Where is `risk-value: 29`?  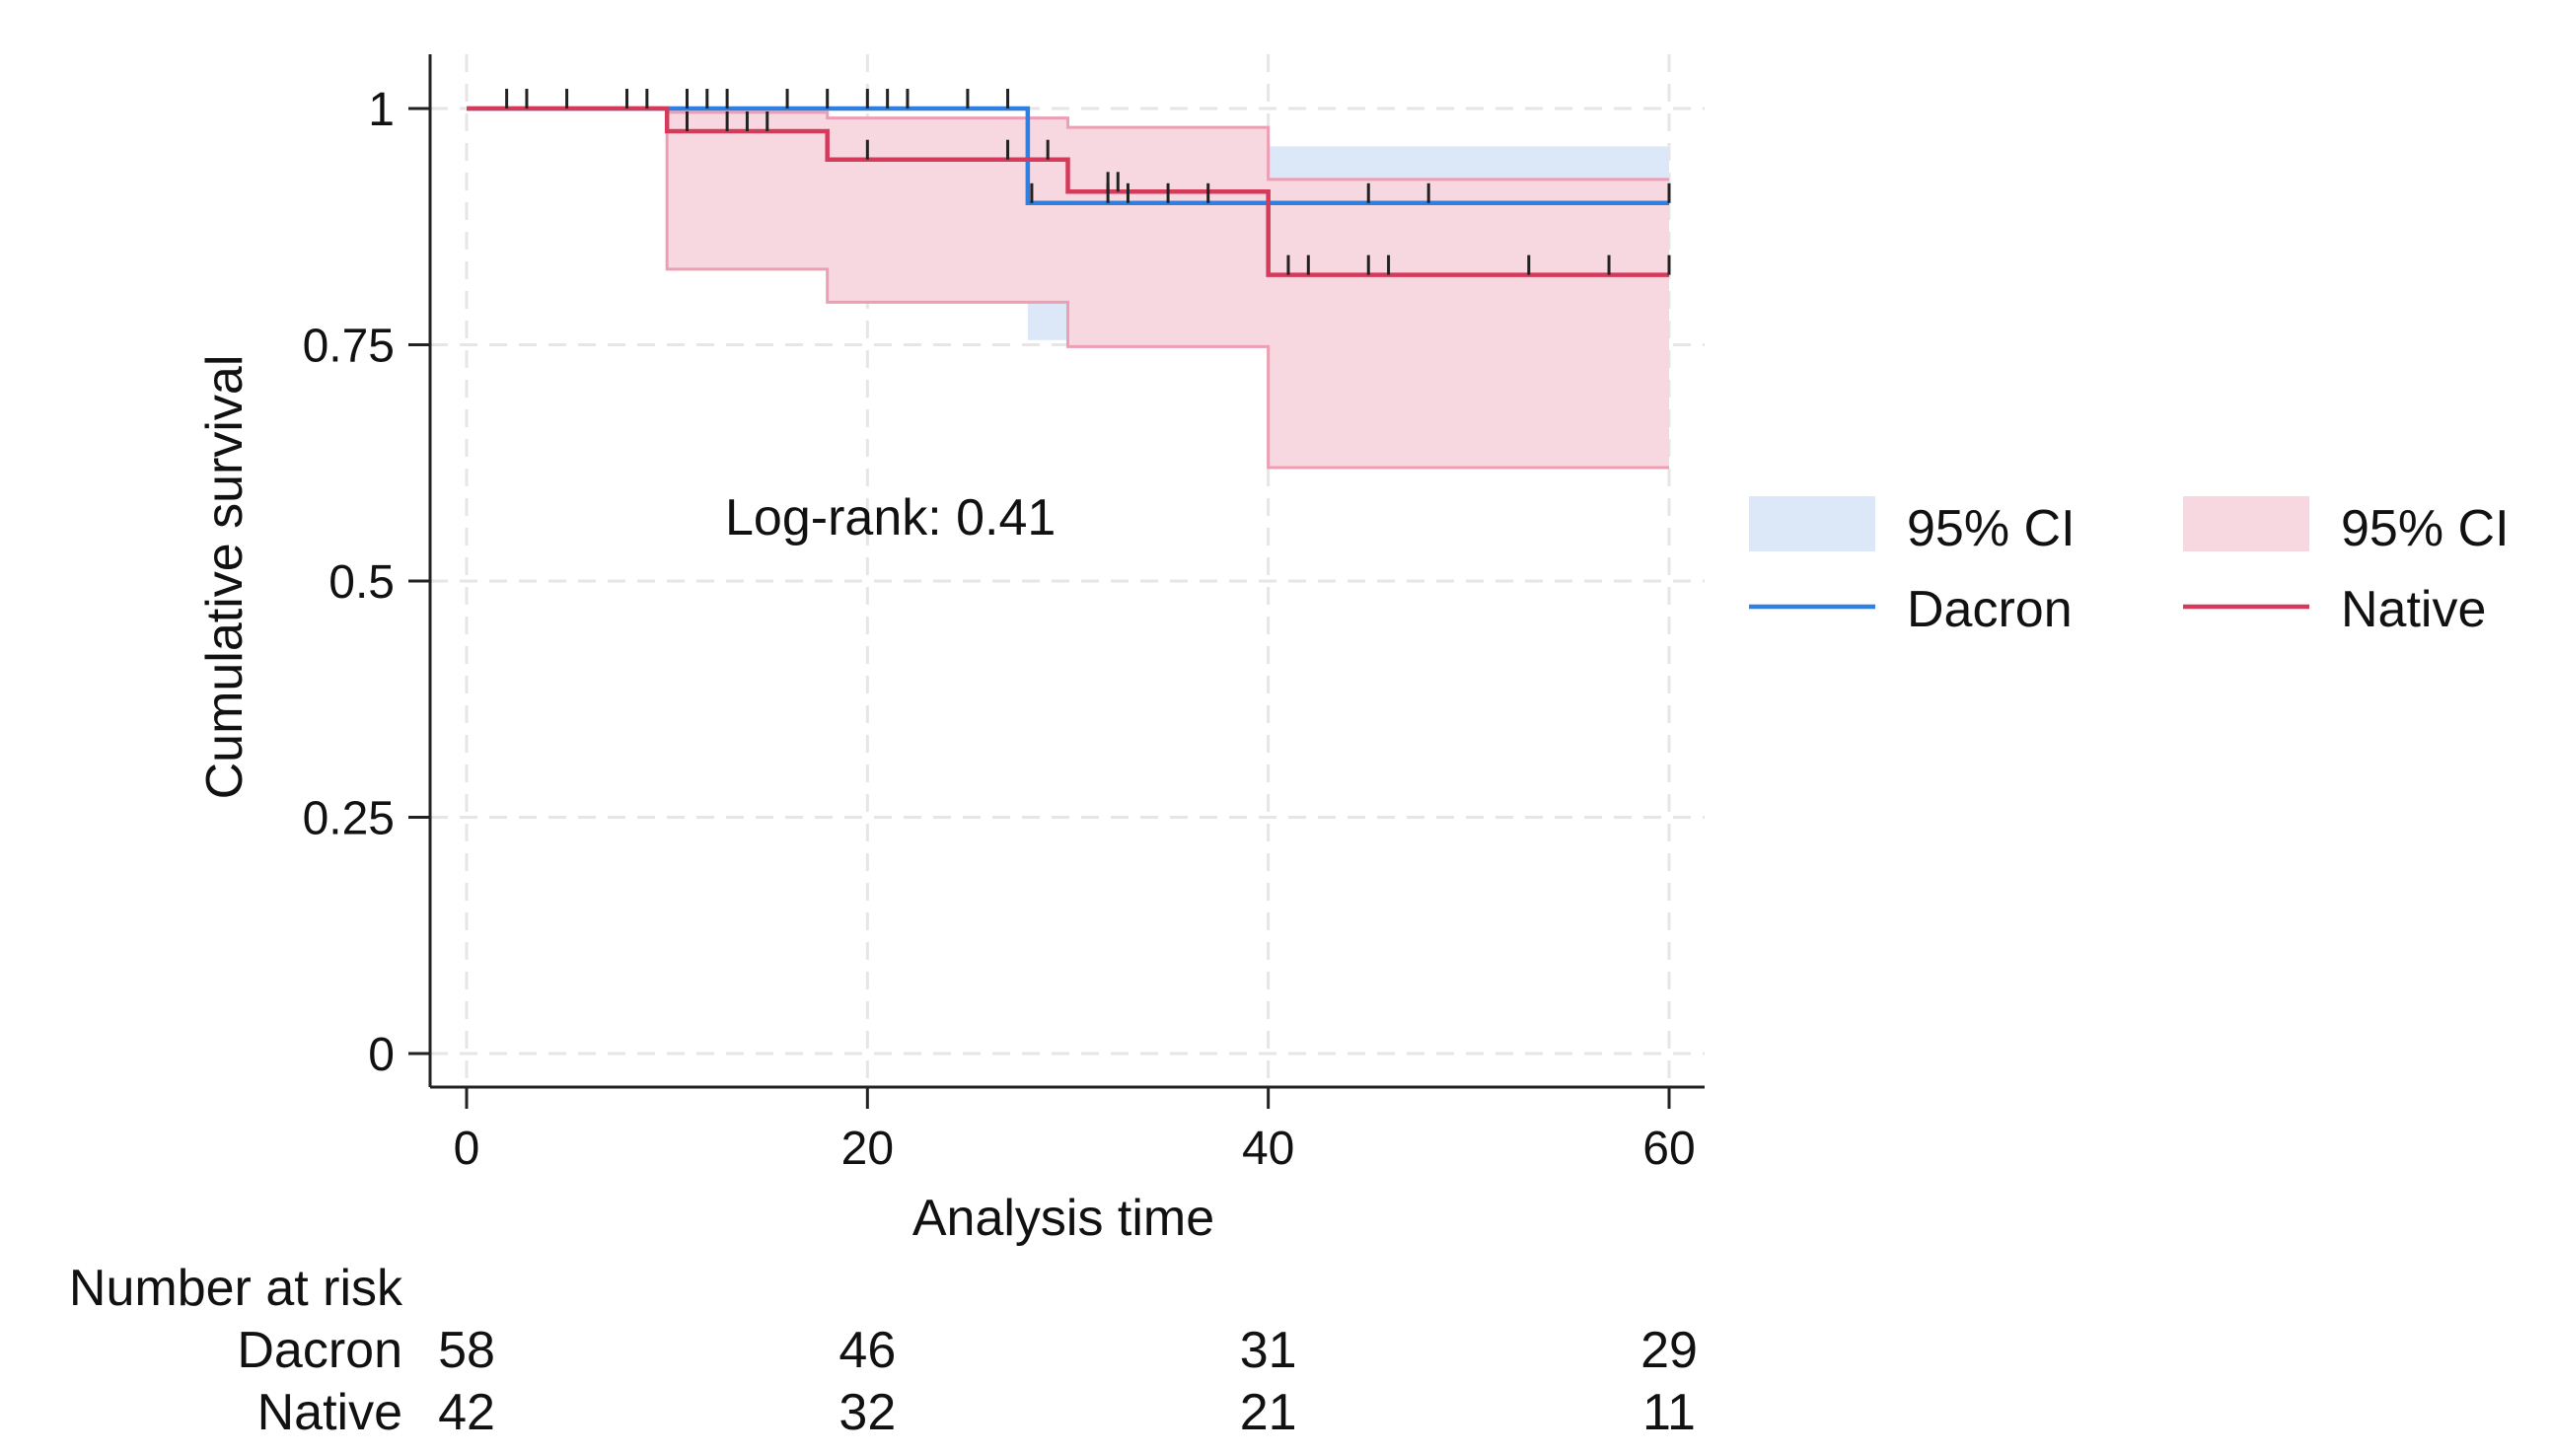 risk-value: 29 is located at coordinates (1669, 1350).